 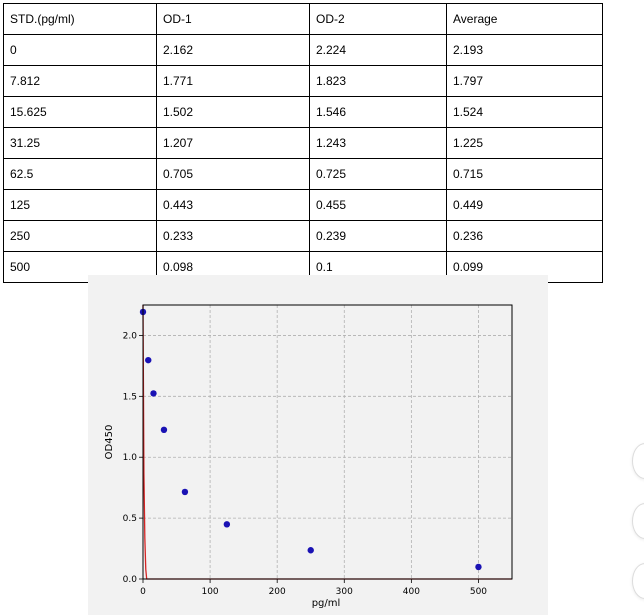 I want to click on table-cell: 31.25, so click(x=80, y=143).